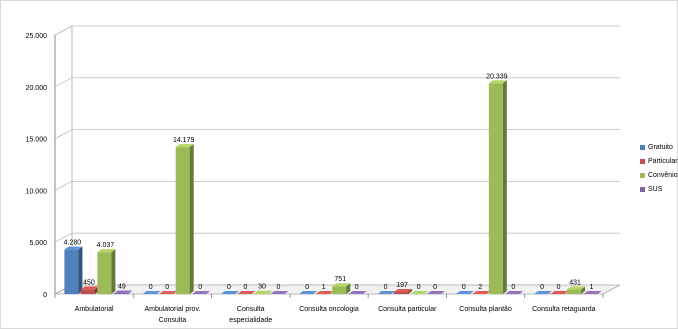 This screenshot has width=678, height=329. I want to click on legend-label-particular: Particular, so click(663, 161).